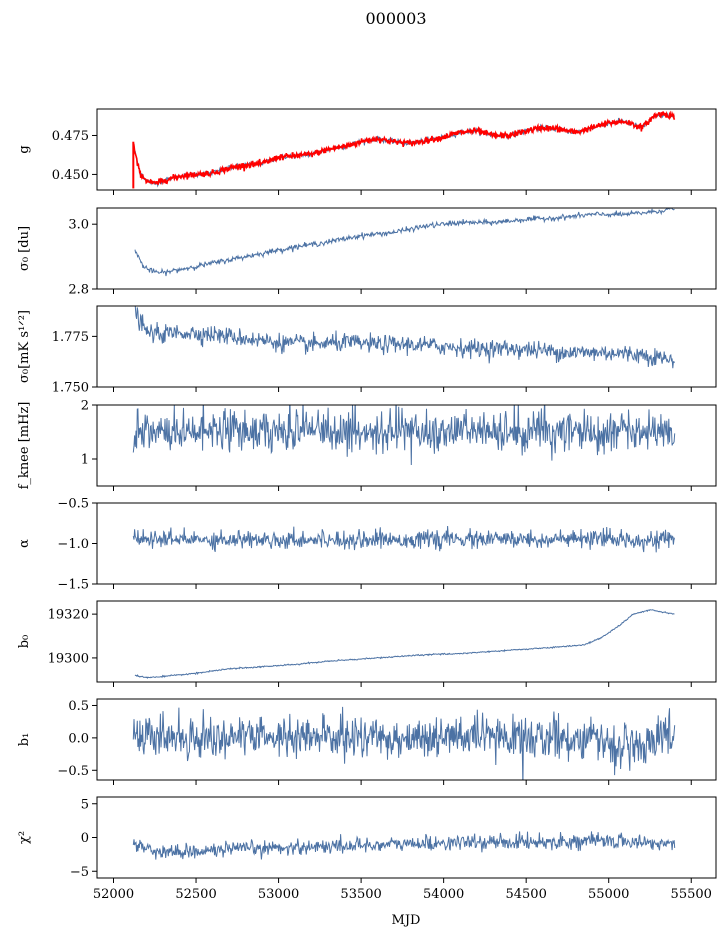 Image resolution: width=725 pixels, height=936 pixels. What do you see at coordinates (78, 290) in the screenshot?
I see `sigma0-ytick-label: 2.8` at bounding box center [78, 290].